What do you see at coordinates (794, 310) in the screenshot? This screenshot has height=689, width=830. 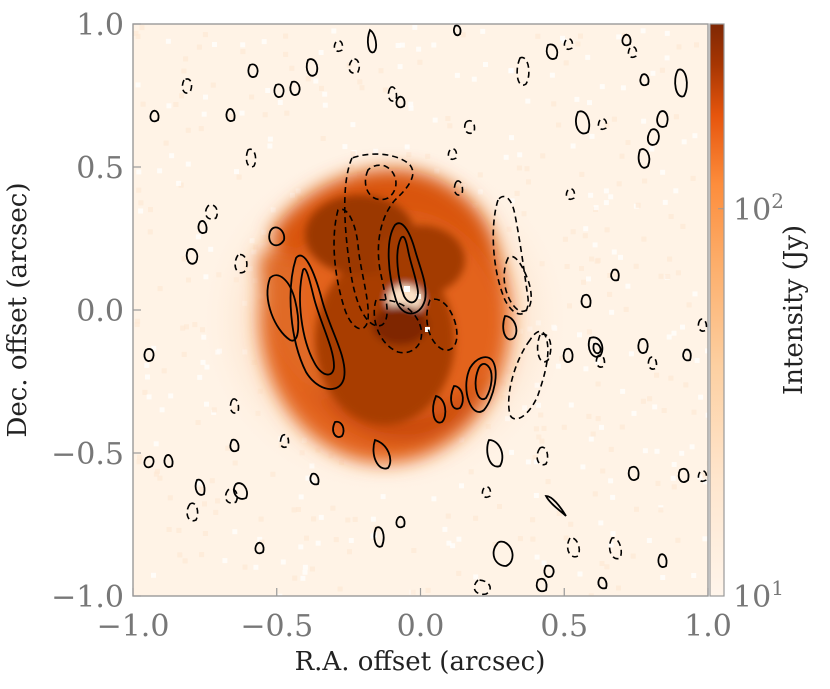 I see `colorbar-label: Intensity (Jy)` at bounding box center [794, 310].